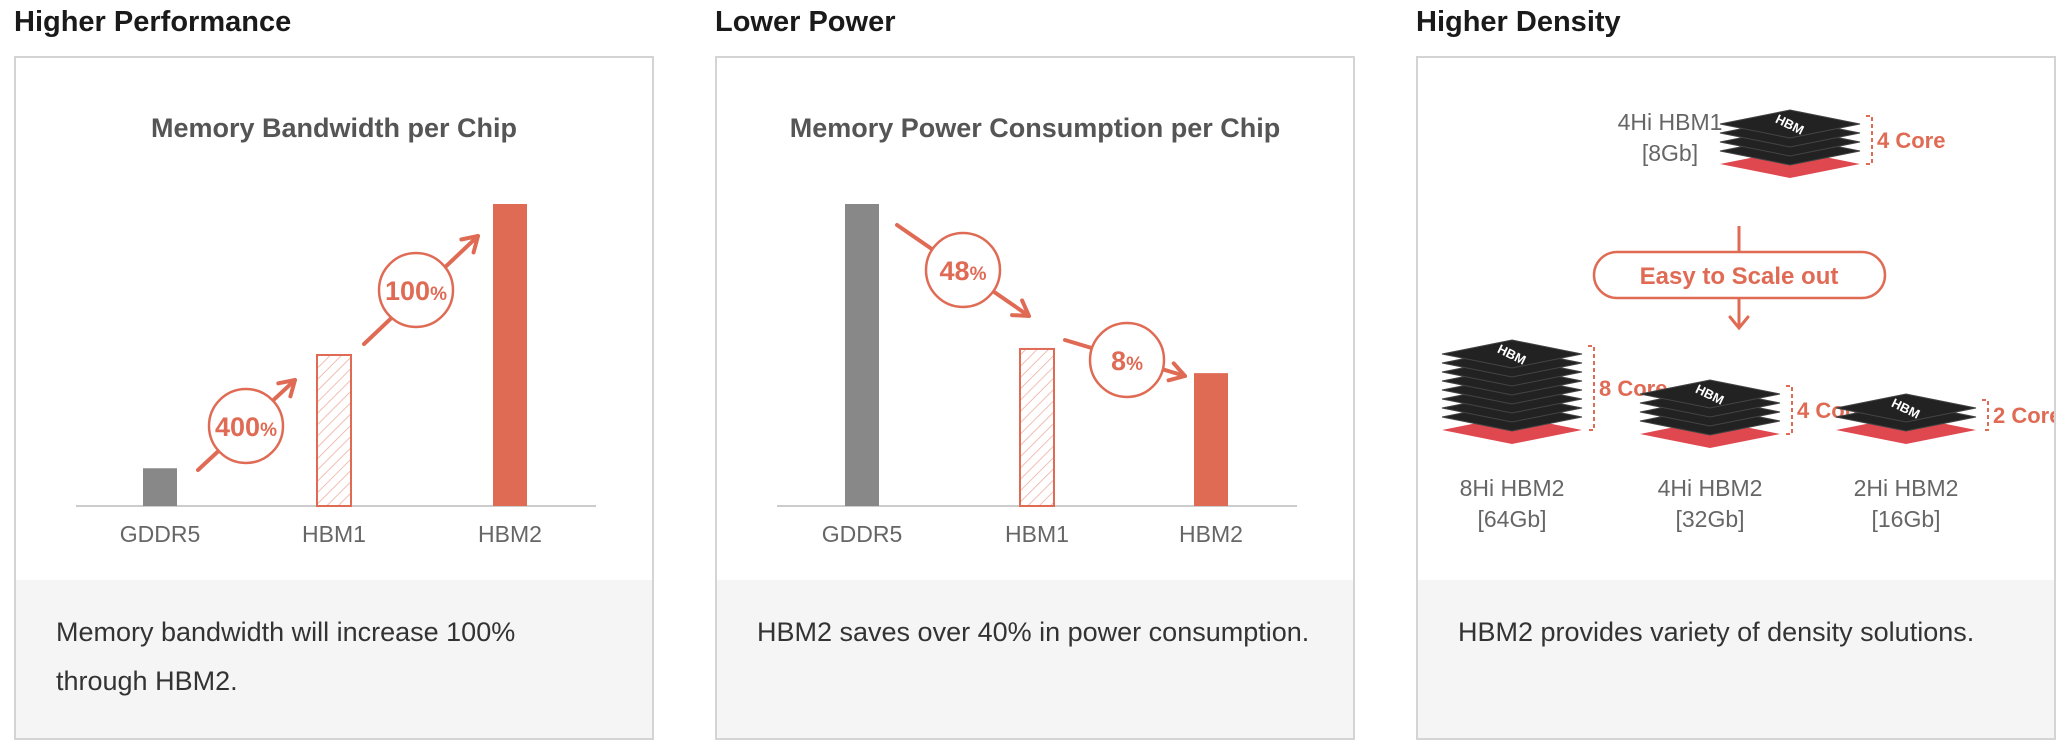  I want to click on panel-heading: Higher Density, so click(1518, 22).